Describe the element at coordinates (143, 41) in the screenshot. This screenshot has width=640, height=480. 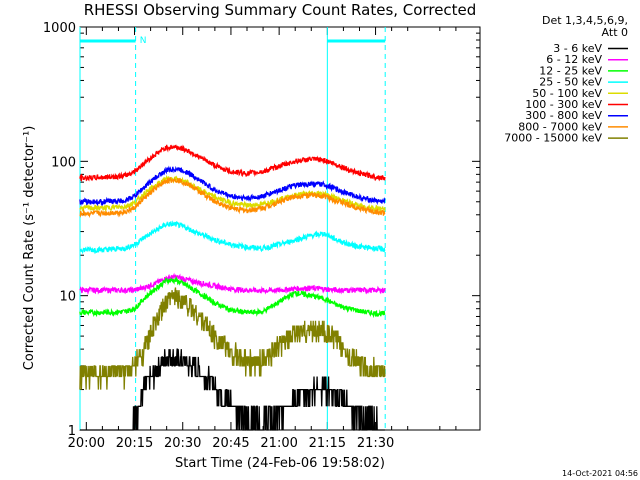
I see `annotation-label: N` at that location.